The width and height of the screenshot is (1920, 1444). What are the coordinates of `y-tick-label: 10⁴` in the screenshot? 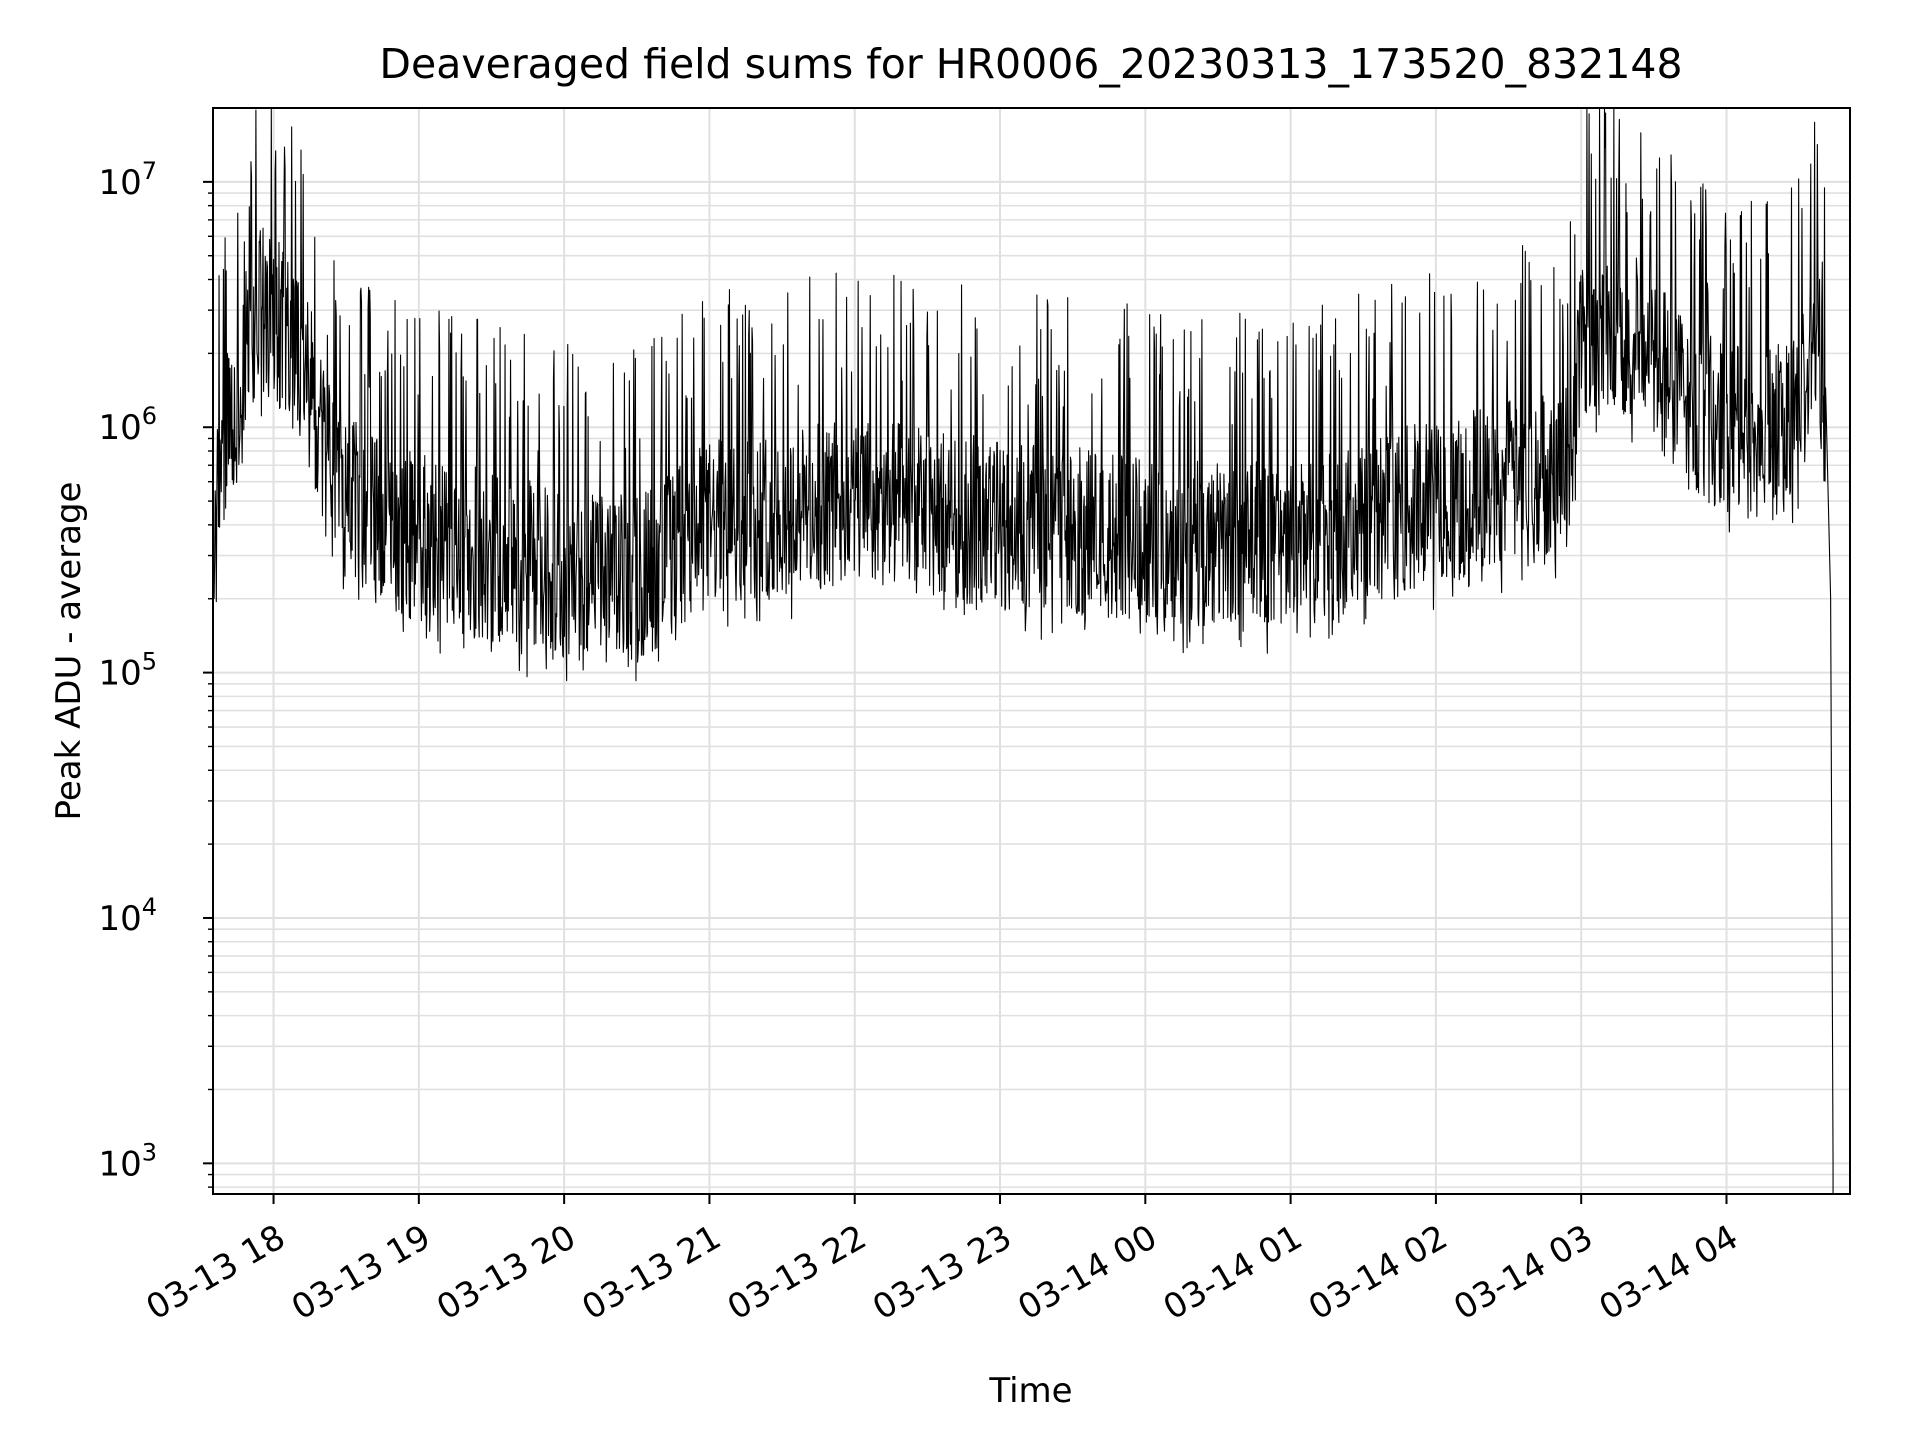 It's located at (127, 916).